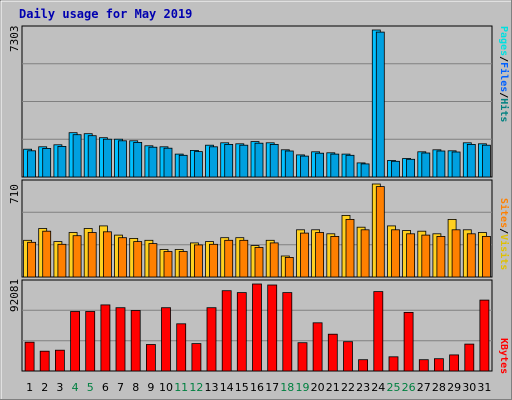 This screenshot has height=400, width=512. I want to click on x-tick-label: 31, so click(484, 387).